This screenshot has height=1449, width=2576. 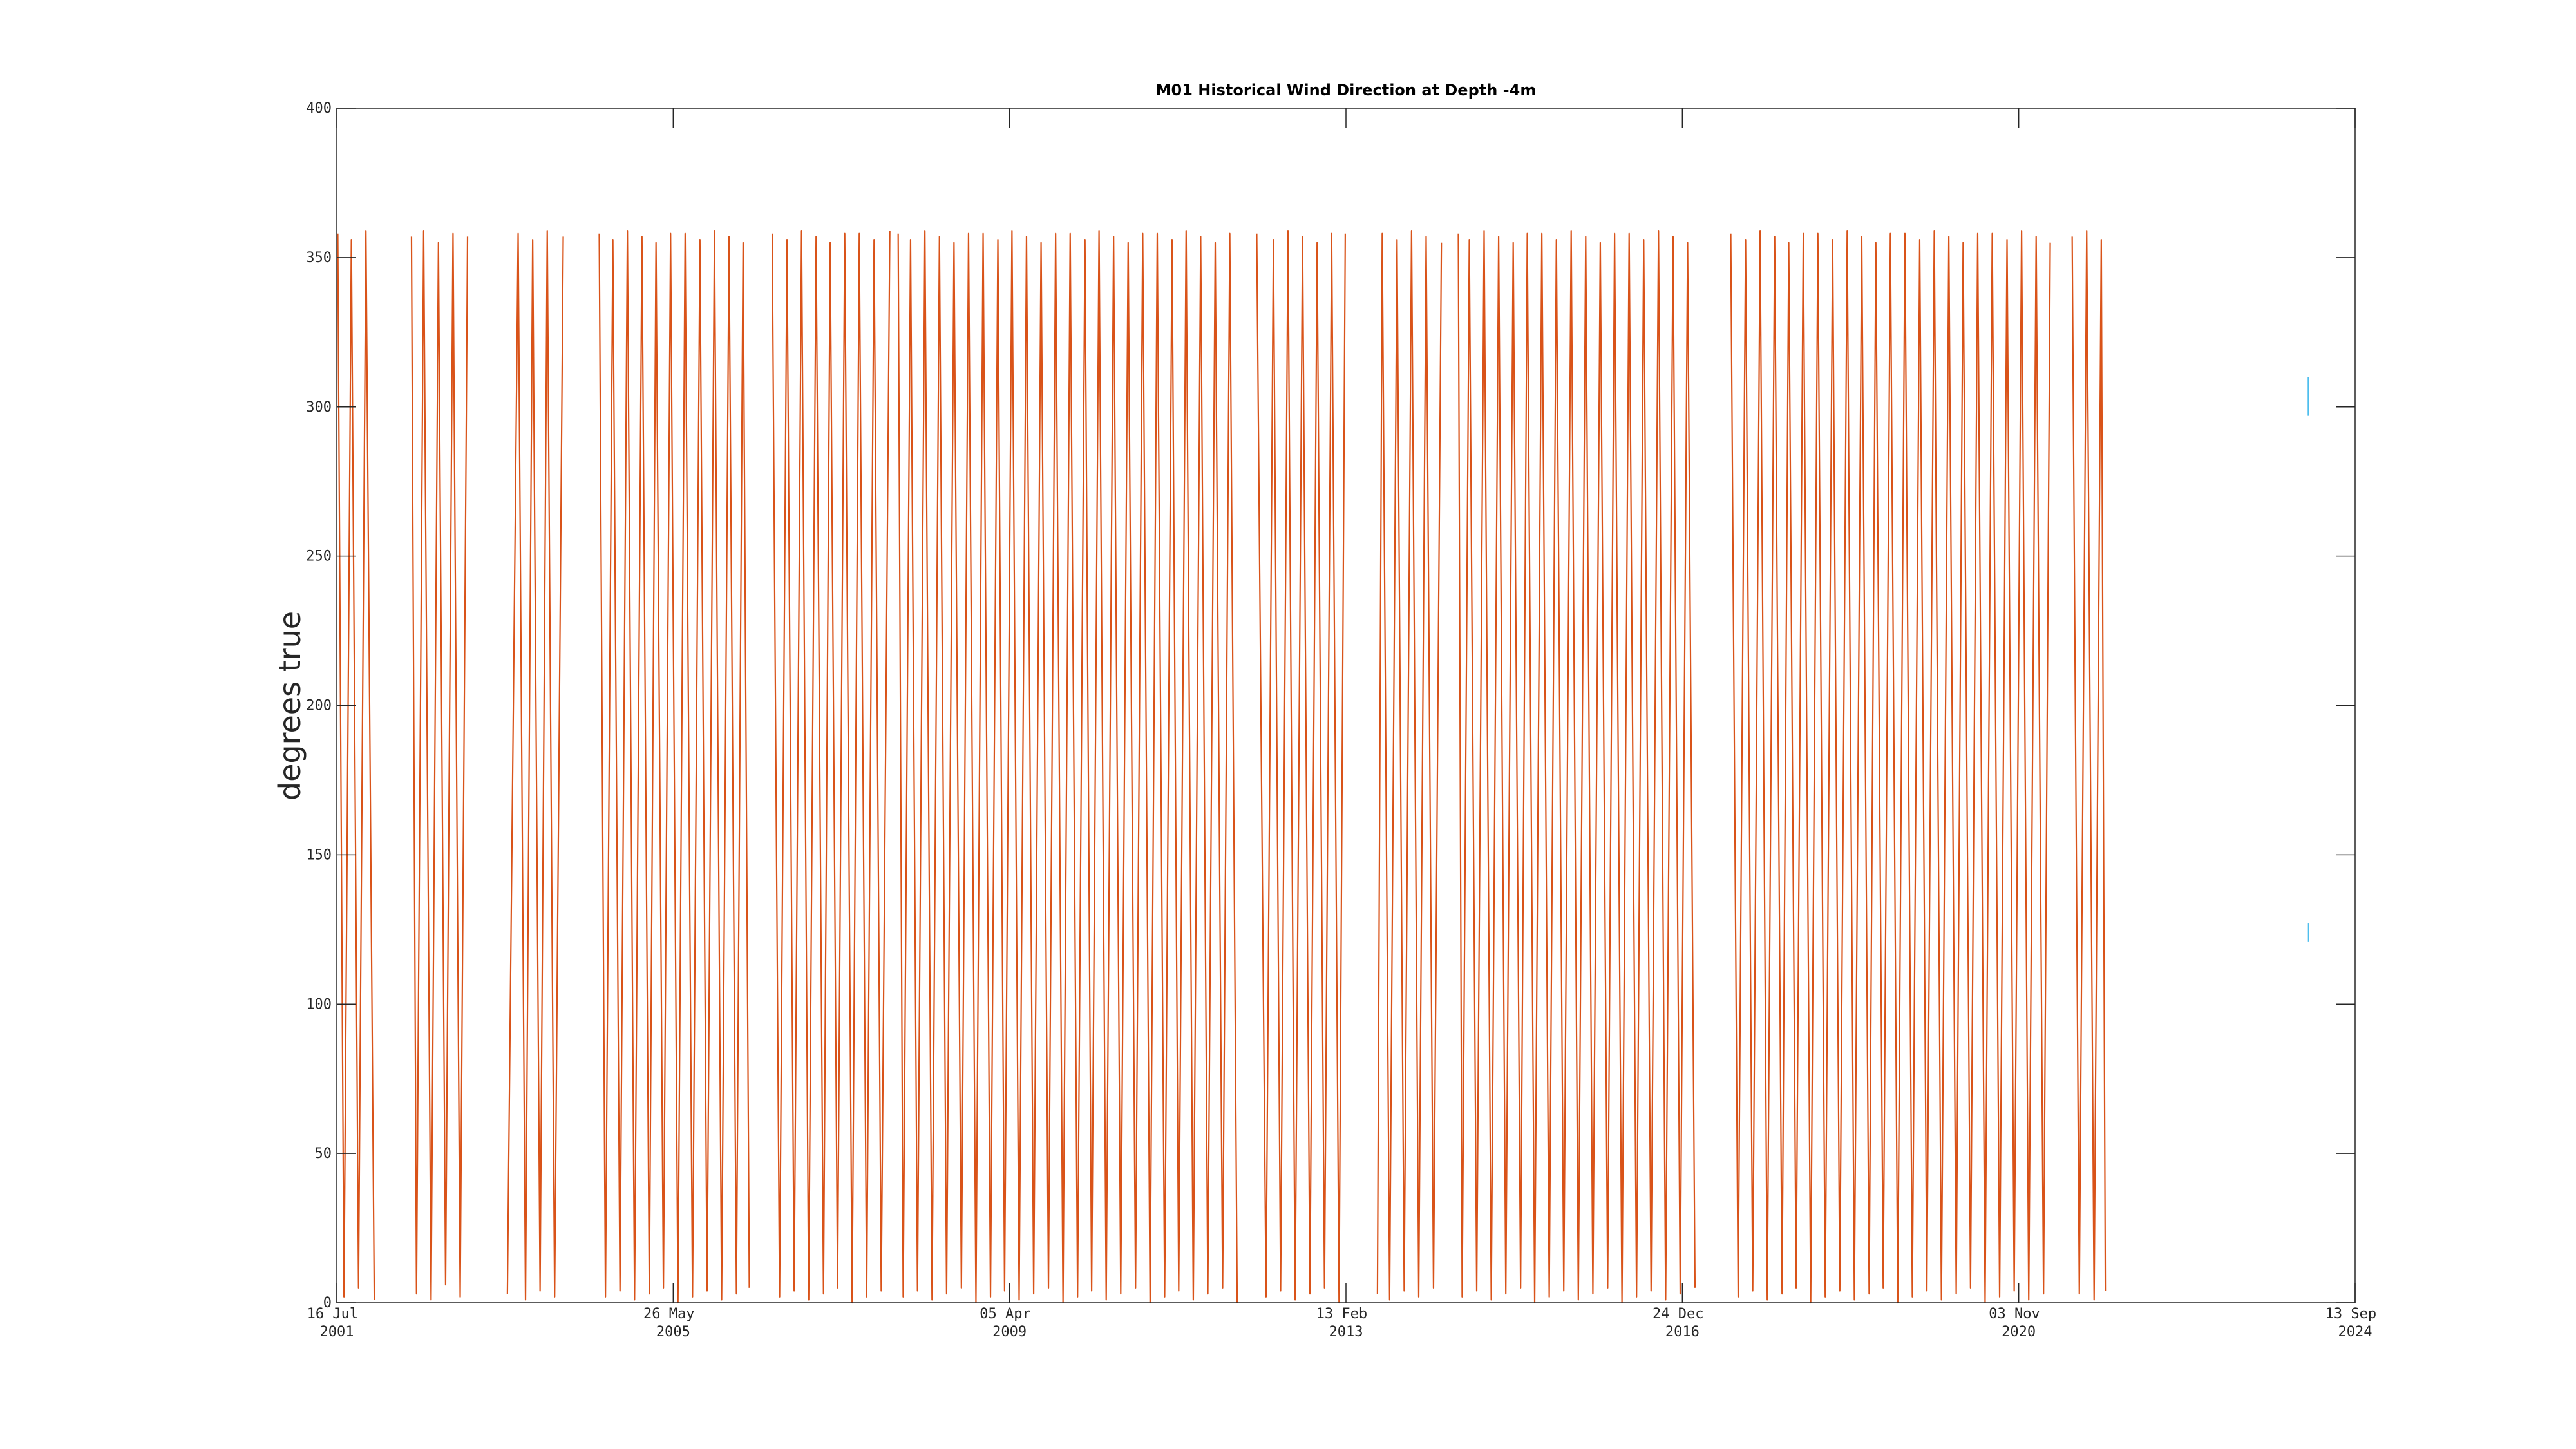 What do you see at coordinates (319, 258) in the screenshot?
I see `y-tick-label: 350` at bounding box center [319, 258].